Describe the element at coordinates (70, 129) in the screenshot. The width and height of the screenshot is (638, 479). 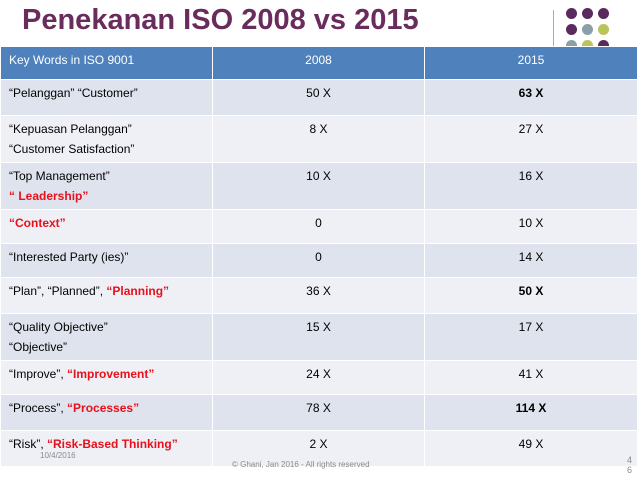
I see `keyword-text: “Kepuasan Pelanggan”` at that location.